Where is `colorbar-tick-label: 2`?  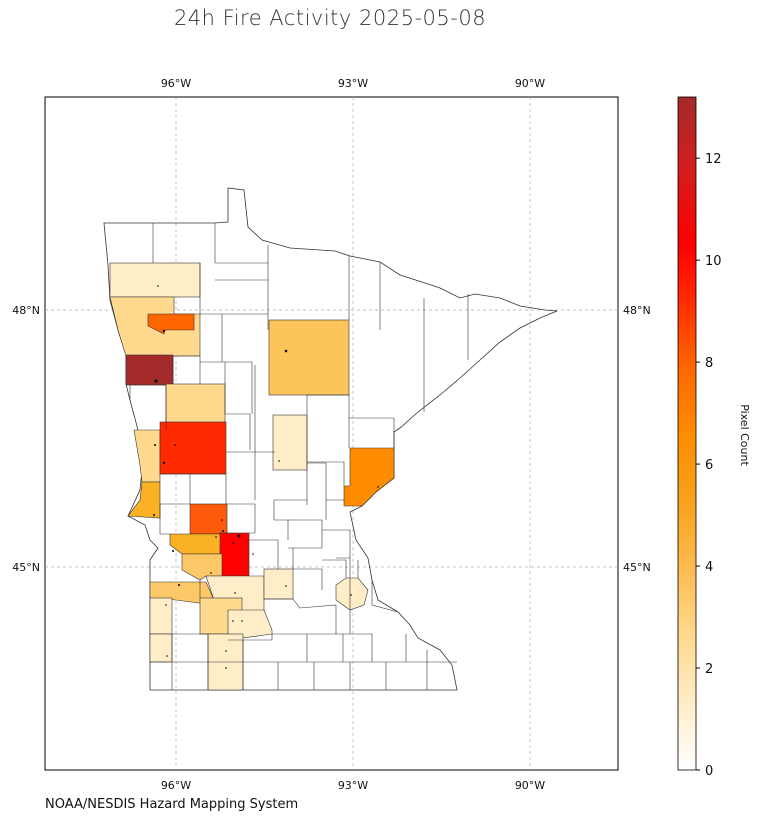 colorbar-tick-label: 2 is located at coordinates (709, 669).